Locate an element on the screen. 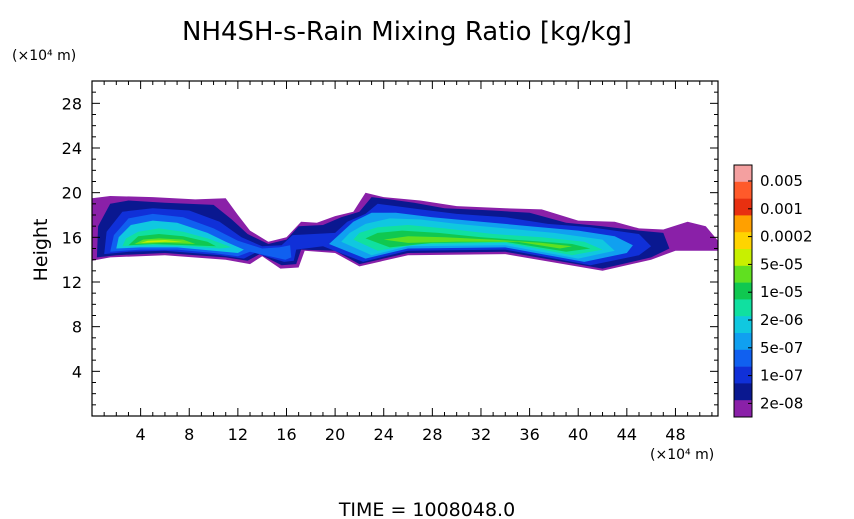  y-tick-label: 12 is located at coordinates (72, 282).